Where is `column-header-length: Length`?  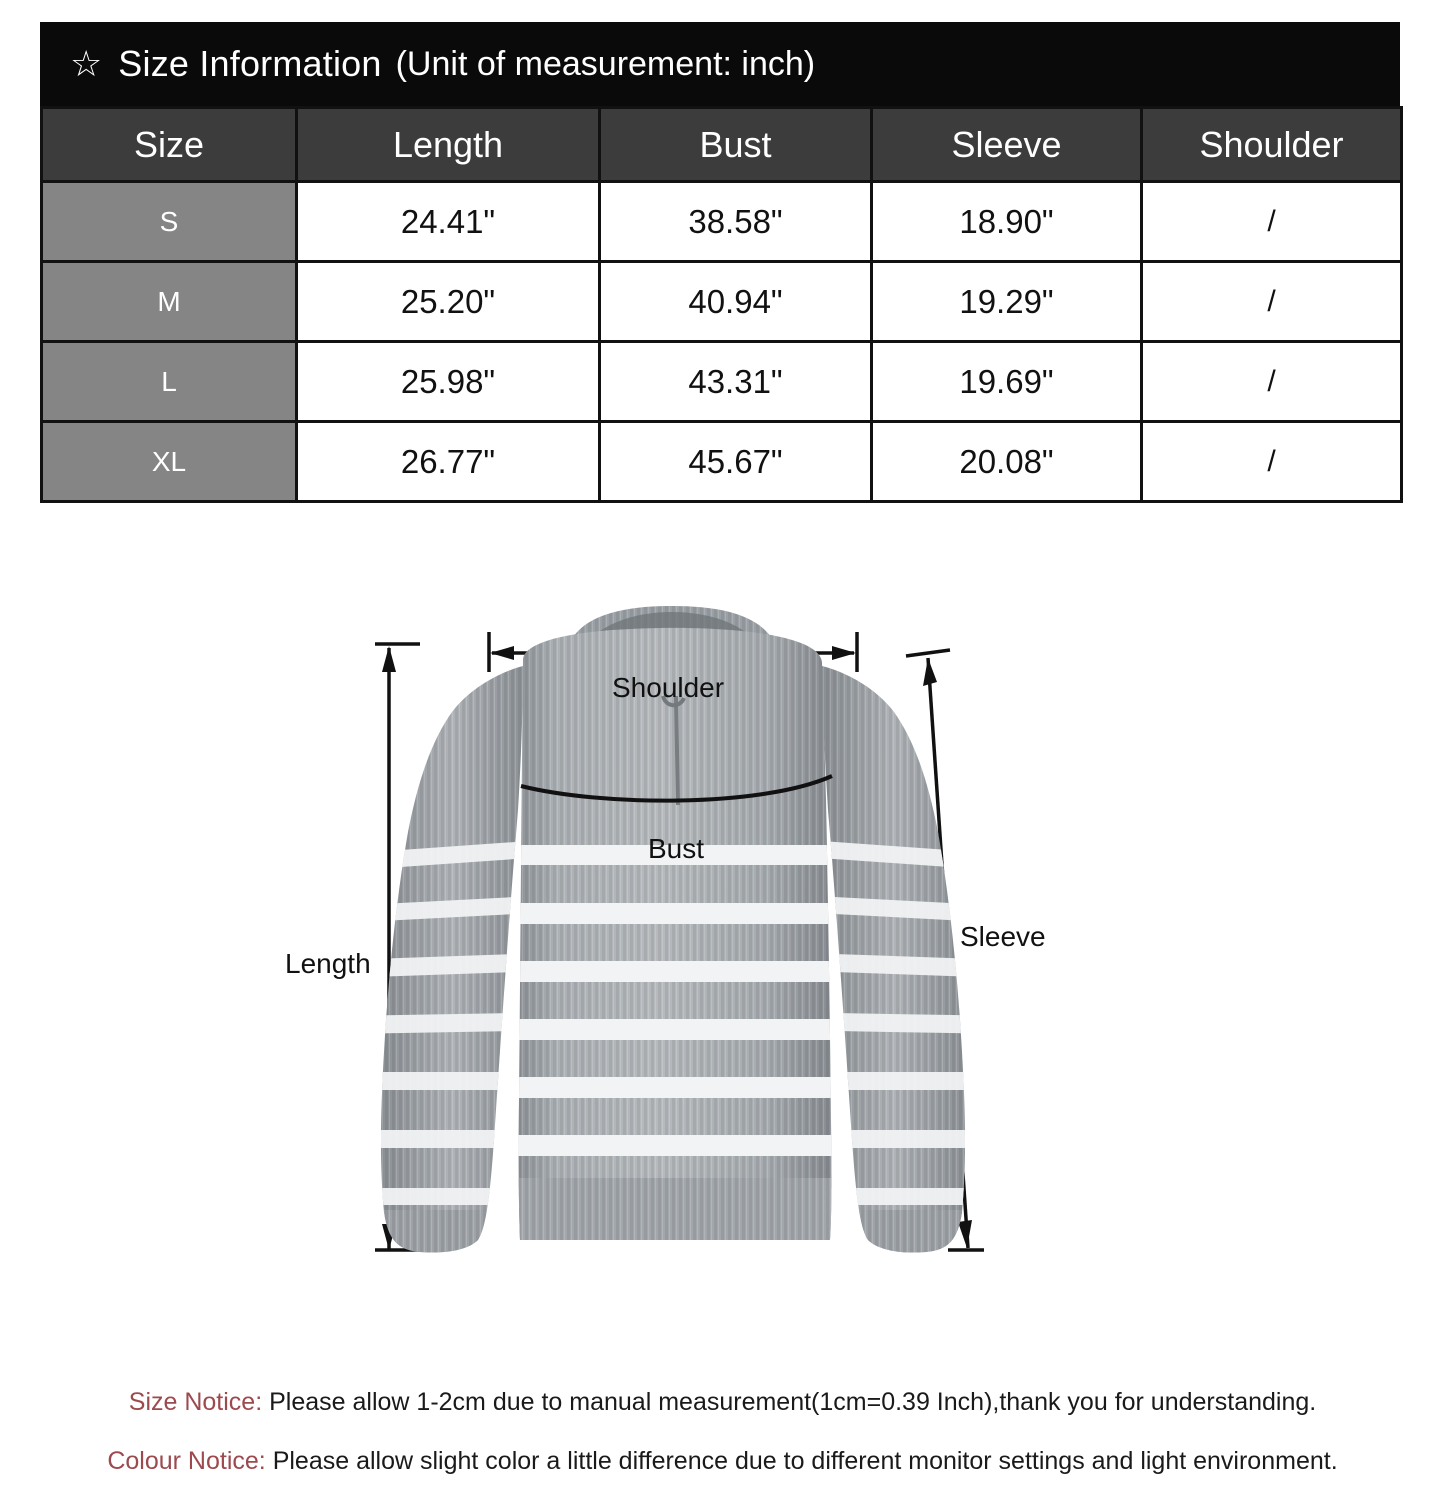
column-header-length: Length is located at coordinates (448, 144).